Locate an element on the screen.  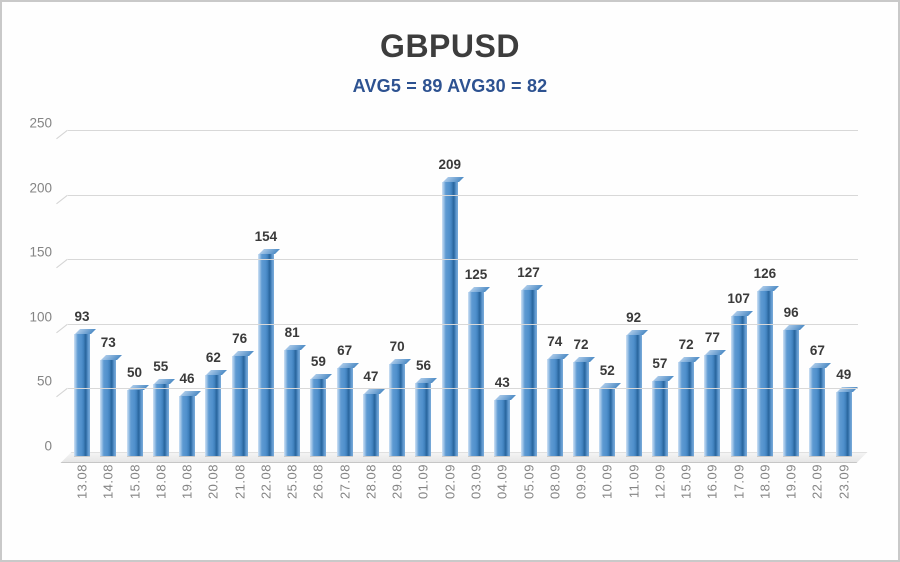
value-label: 70 is located at coordinates (397, 346).